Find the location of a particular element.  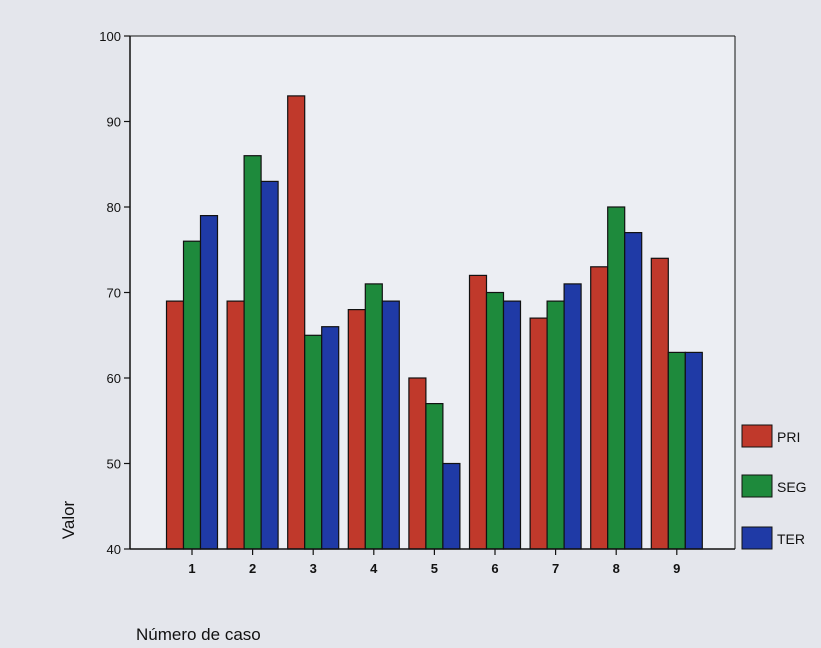

x-tick-label-4: 4 is located at coordinates (374, 568).